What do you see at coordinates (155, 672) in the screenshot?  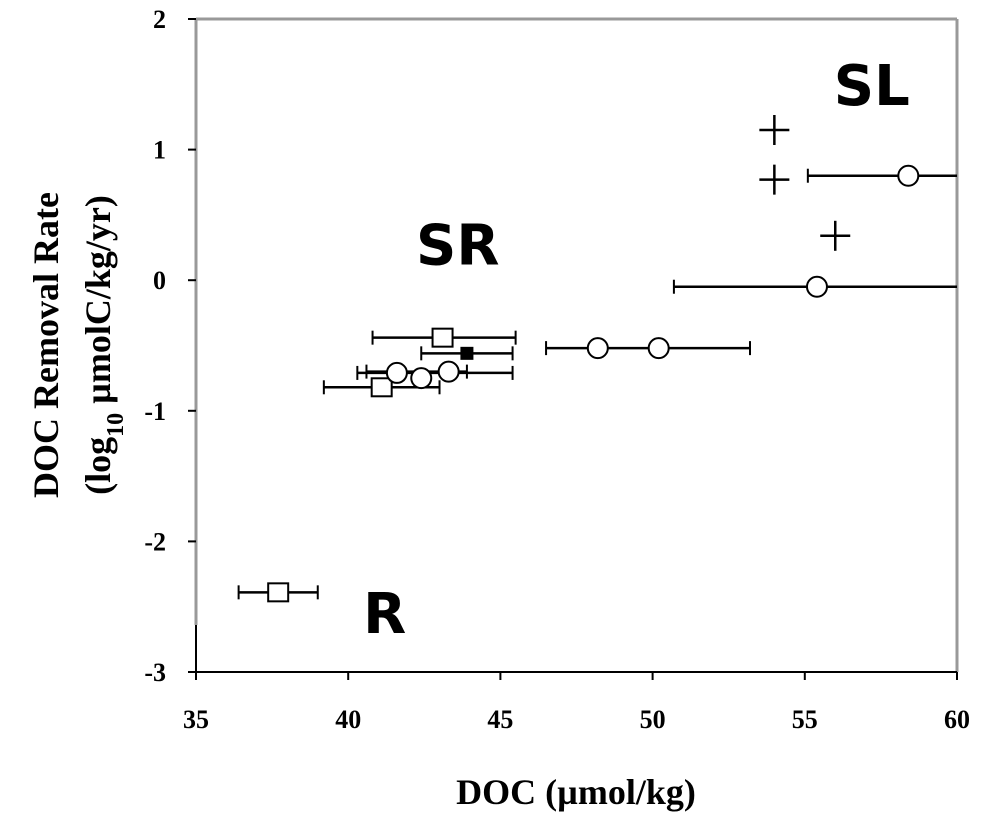 I see `y-tick-label-0: -3` at bounding box center [155, 672].